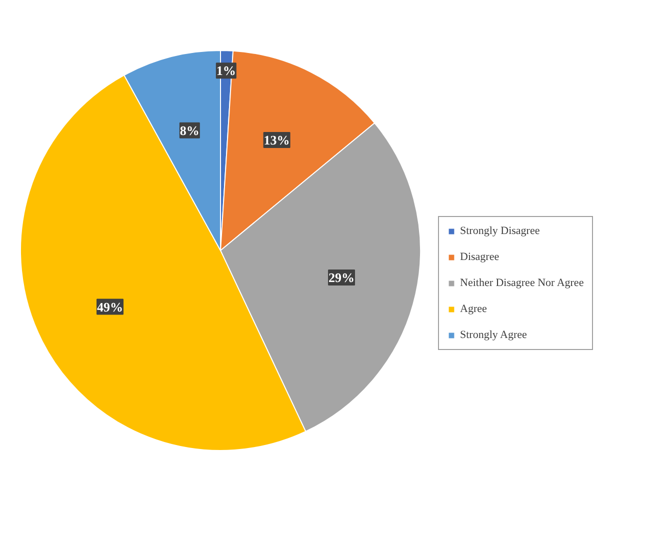 Image resolution: width=659 pixels, height=539 pixels. What do you see at coordinates (110, 306) in the screenshot?
I see `data-label: 49%` at bounding box center [110, 306].